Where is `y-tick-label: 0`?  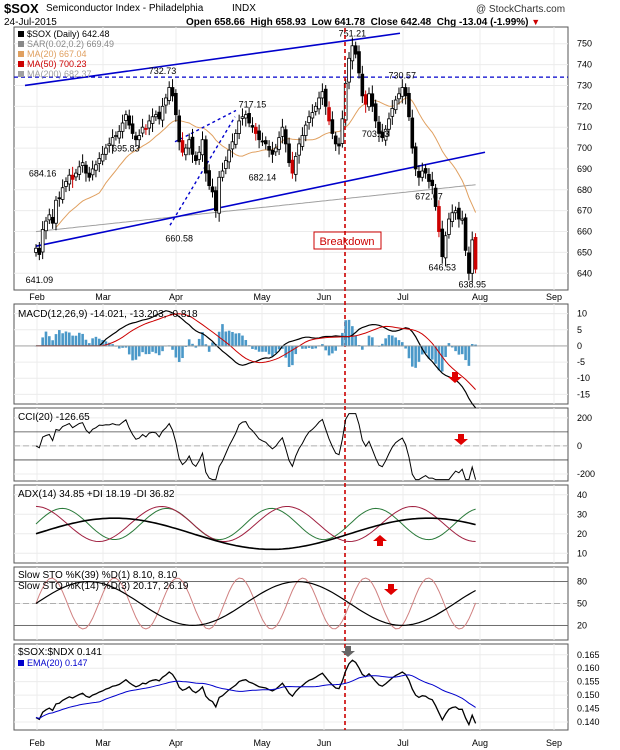 y-tick-label: 0 is located at coordinates (579, 446).